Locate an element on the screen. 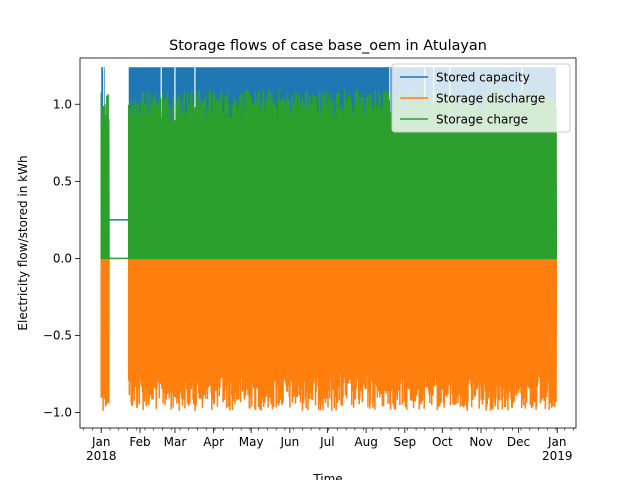 The height and width of the screenshot is (480, 640). y-tick-label: 0.5 is located at coordinates (62, 181).